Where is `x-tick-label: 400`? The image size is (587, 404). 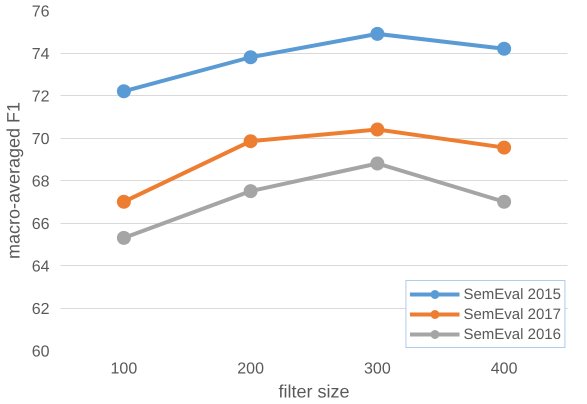 x-tick-label: 400 is located at coordinates (504, 369).